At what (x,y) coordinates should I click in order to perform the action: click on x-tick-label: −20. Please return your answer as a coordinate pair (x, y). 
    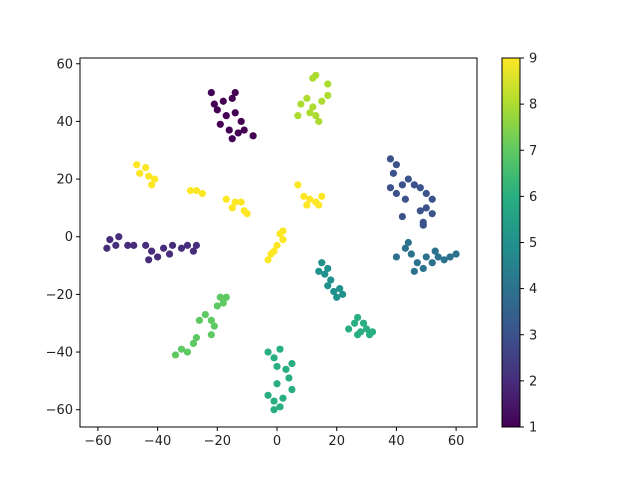
    Looking at the image, I should click on (217, 441).